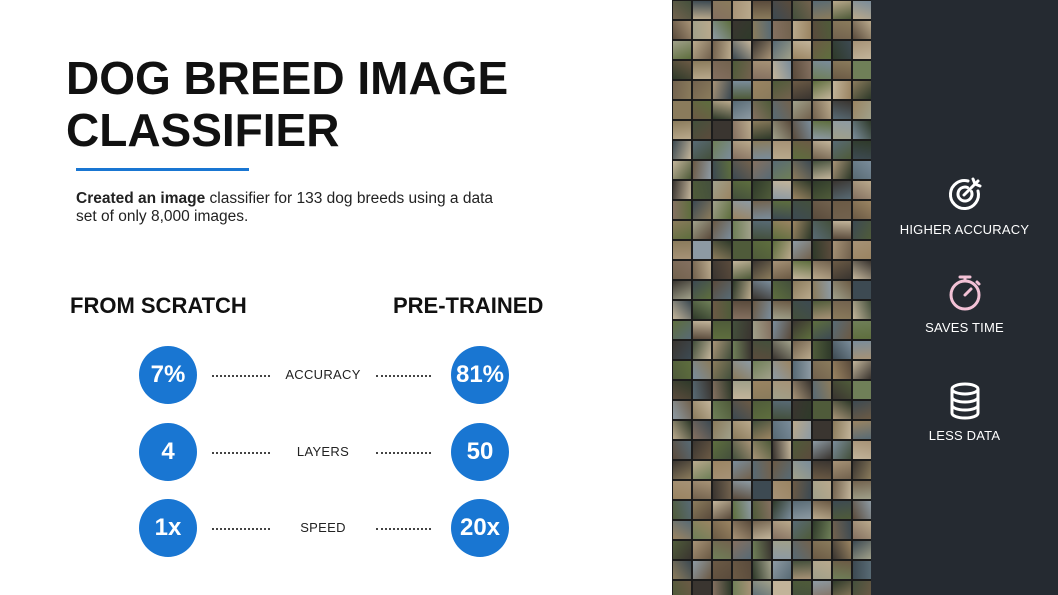 The width and height of the screenshot is (1058, 595). I want to click on metric-label-layers: LAYERS, so click(323, 451).